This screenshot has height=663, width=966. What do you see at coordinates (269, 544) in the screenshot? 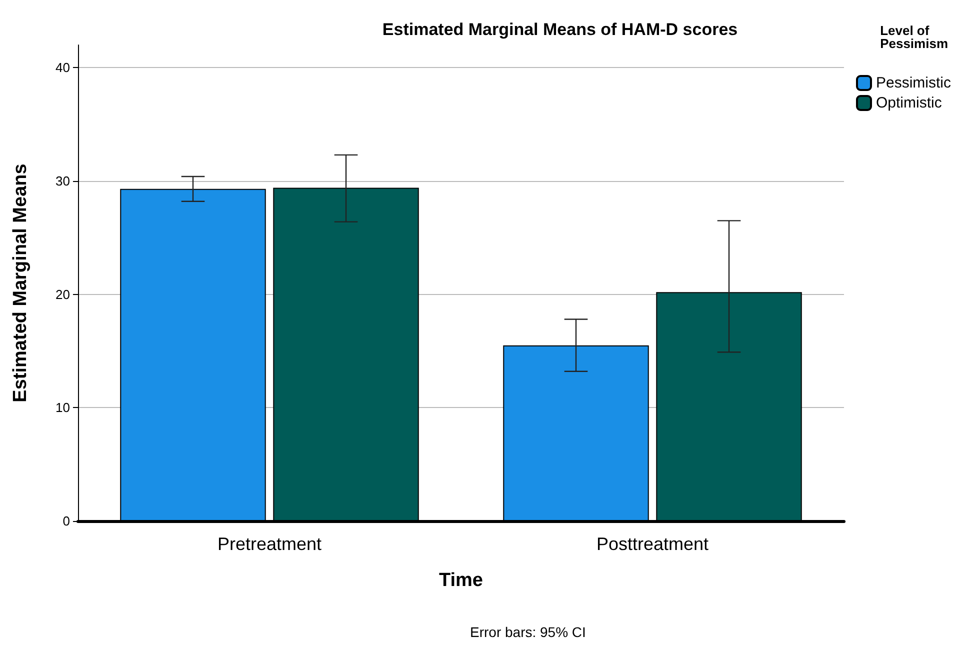
I see `x-tick-label: Pretreatment` at bounding box center [269, 544].